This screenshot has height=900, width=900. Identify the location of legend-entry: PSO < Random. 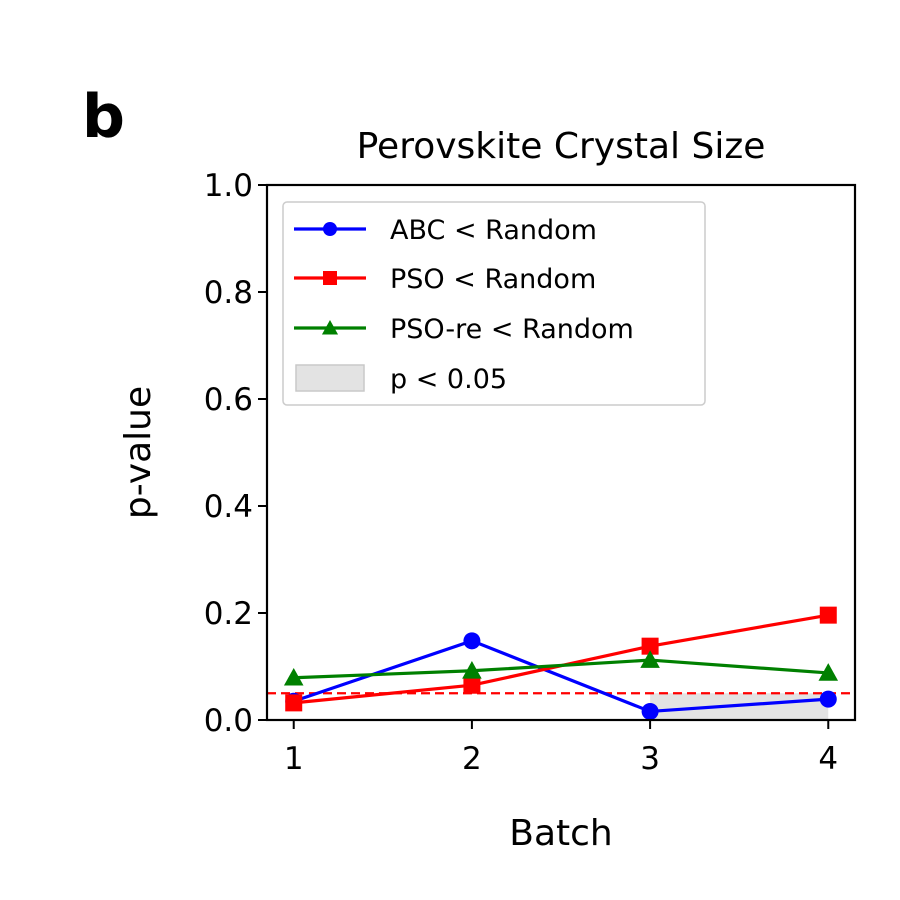
(445, 279).